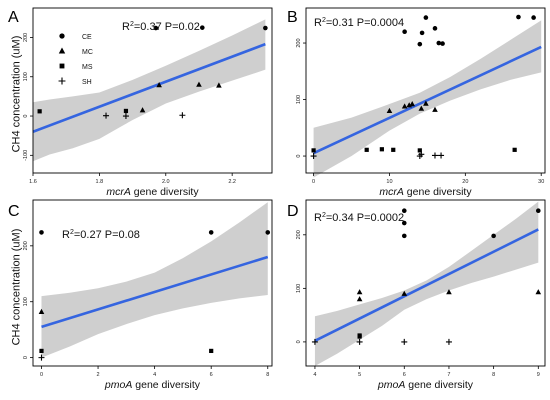 This screenshot has height=400, width=550. What do you see at coordinates (101, 235) in the screenshot?
I see `stats-annotation: R2=0.27 P=0.08` at bounding box center [101, 235].